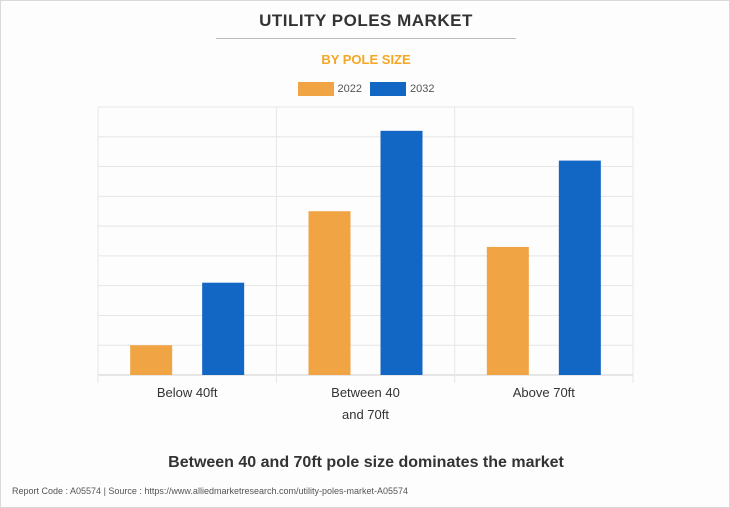  I want to click on x-tick-label: and 70ft, so click(365, 414).